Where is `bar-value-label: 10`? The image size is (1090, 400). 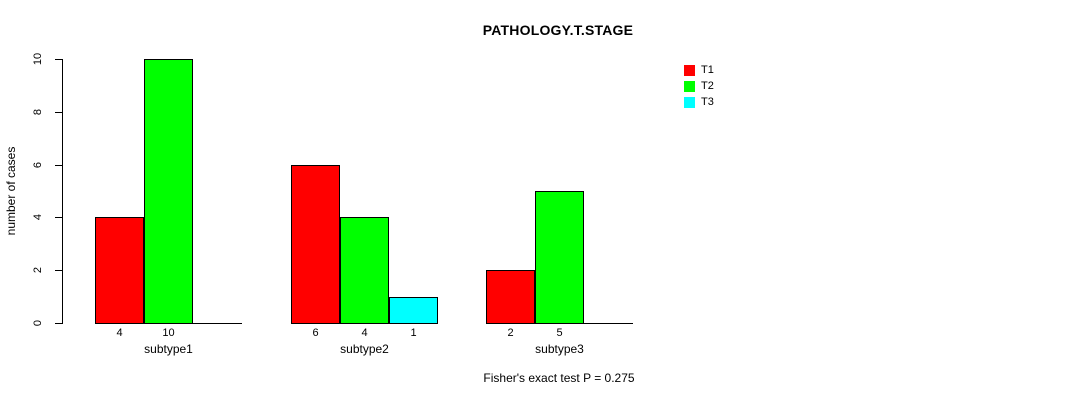 bar-value-label: 10 is located at coordinates (168, 333).